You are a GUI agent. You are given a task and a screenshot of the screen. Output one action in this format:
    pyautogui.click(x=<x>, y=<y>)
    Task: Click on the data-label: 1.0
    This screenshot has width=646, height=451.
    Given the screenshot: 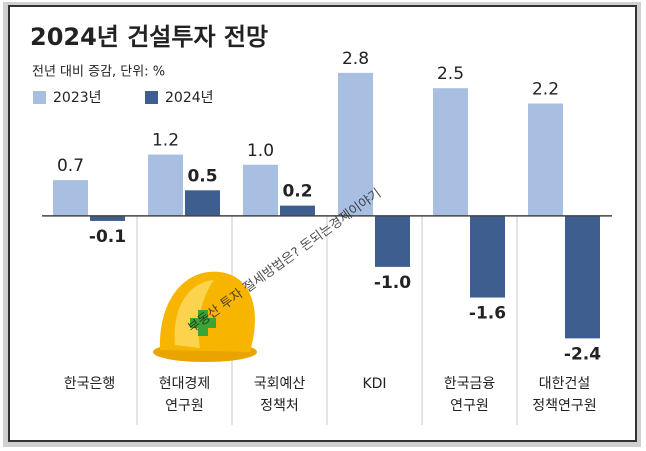 What is the action you would take?
    pyautogui.click(x=260, y=151)
    